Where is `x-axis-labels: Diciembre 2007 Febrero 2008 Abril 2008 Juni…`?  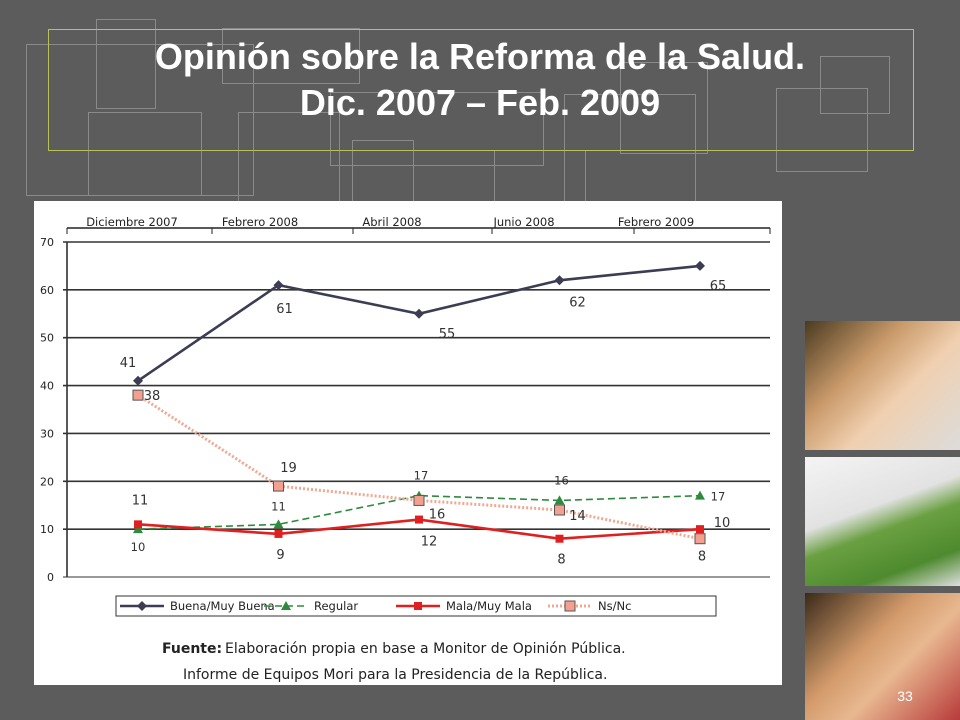
x-axis-labels: Diciembre 2007 Febrero 2008 Abril 2008 Juni… is located at coordinates (390, 222).